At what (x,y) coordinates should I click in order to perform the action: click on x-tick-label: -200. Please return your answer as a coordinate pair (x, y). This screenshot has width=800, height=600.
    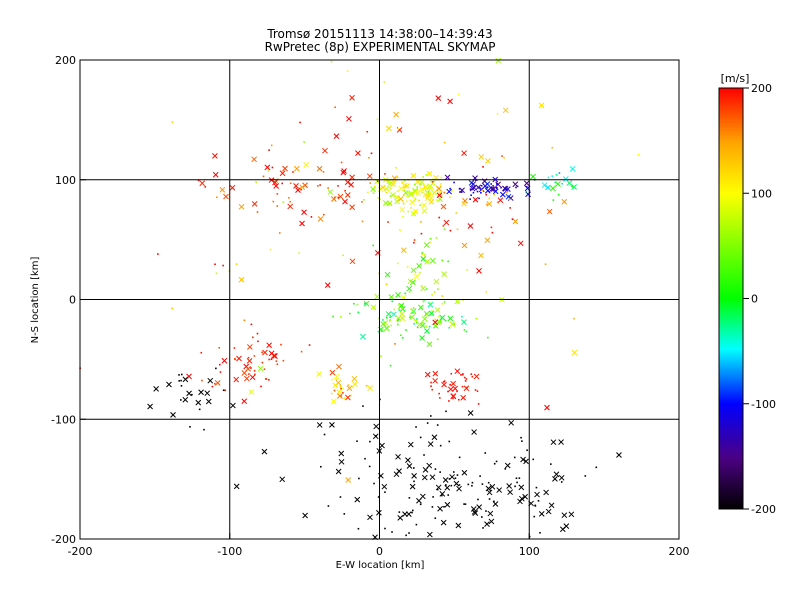
    Looking at the image, I should click on (80, 551).